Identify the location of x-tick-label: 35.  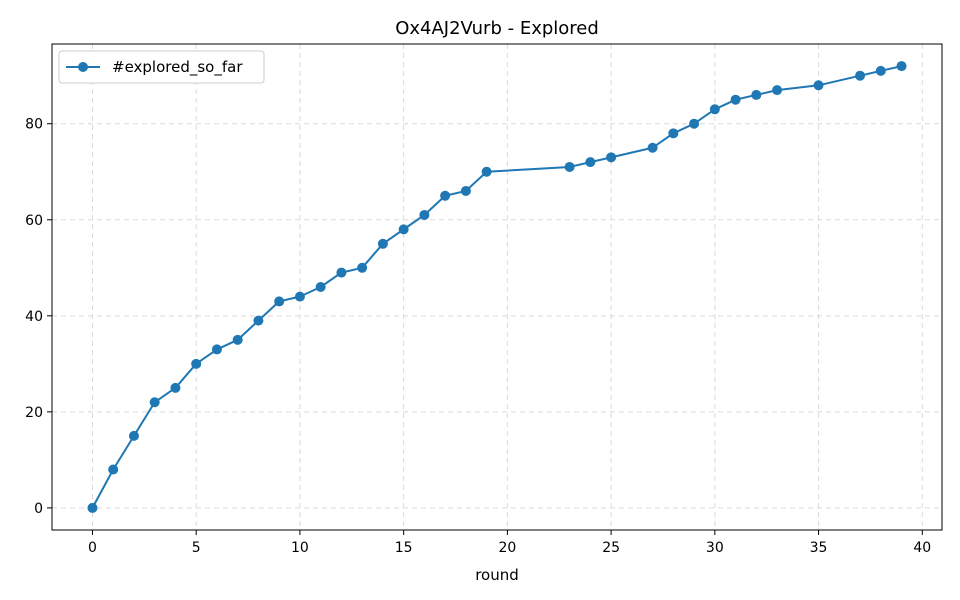
(819, 548).